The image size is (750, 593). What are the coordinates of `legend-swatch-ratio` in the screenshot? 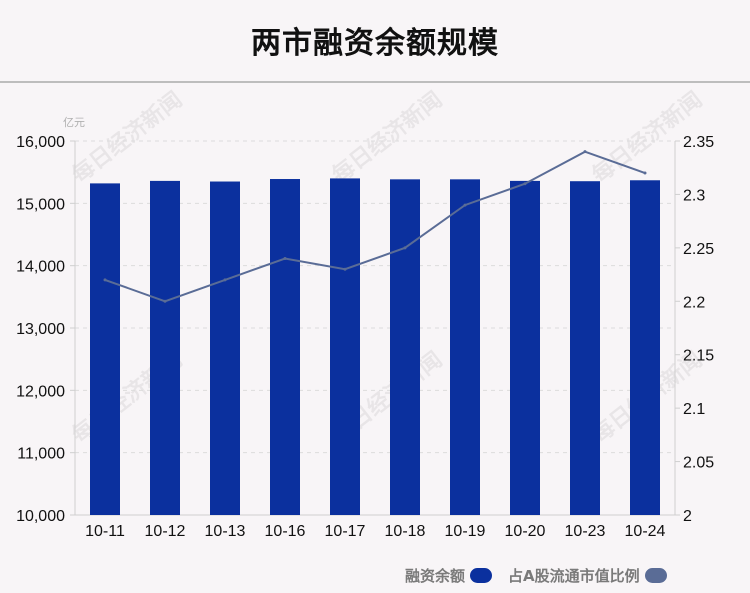 It's located at (655, 575).